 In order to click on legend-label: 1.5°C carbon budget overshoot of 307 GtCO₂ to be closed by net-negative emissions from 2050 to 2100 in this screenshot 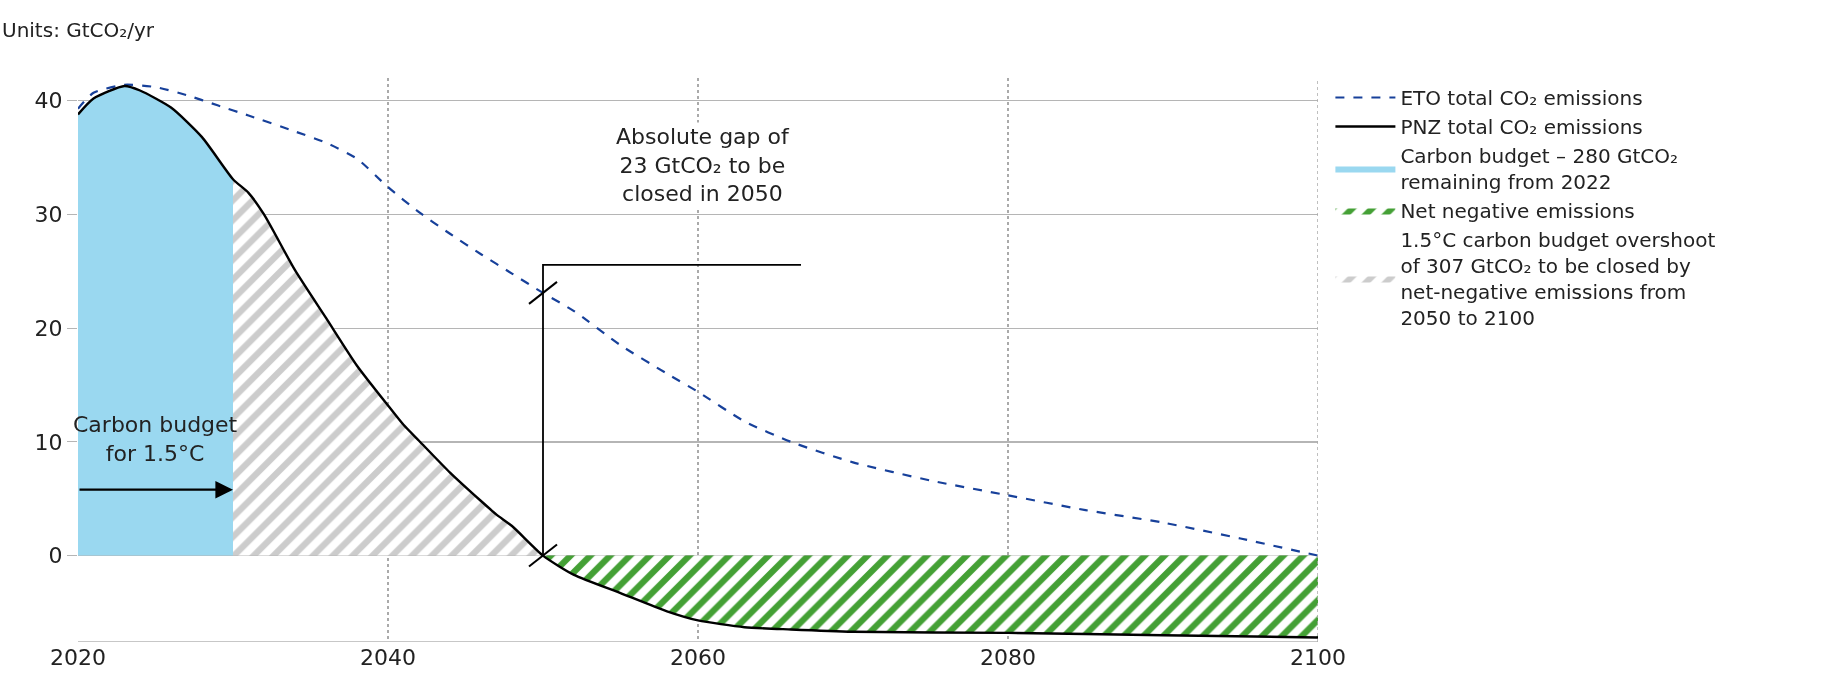, I will do `click(1558, 279)`.